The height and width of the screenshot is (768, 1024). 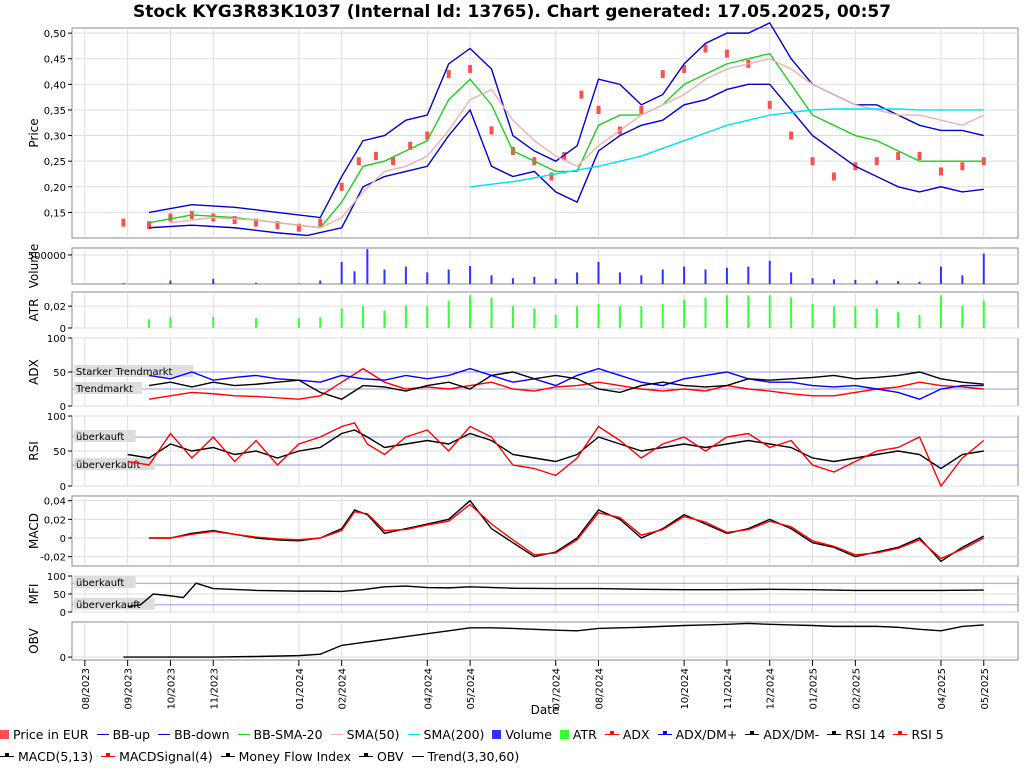 I want to click on legend-label: MACD(5,13), so click(x=56, y=756).